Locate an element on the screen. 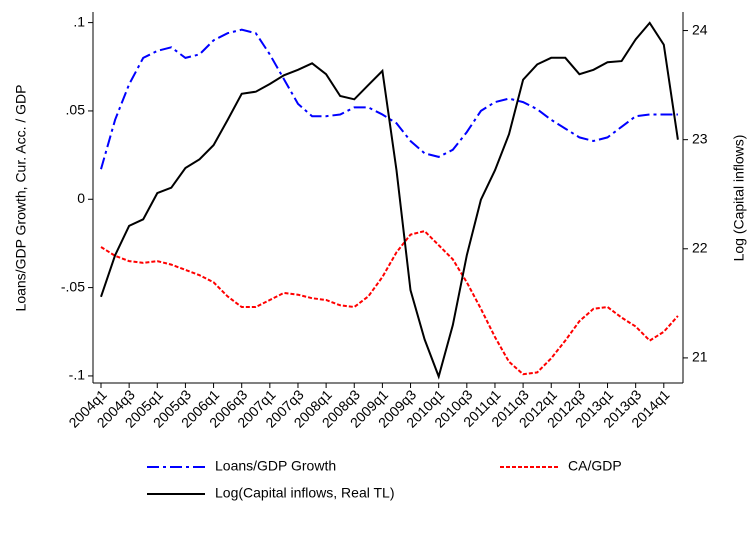 The height and width of the screenshot is (533, 756). legend-label: Log(Capital inflows, Real TL) is located at coordinates (305, 493).